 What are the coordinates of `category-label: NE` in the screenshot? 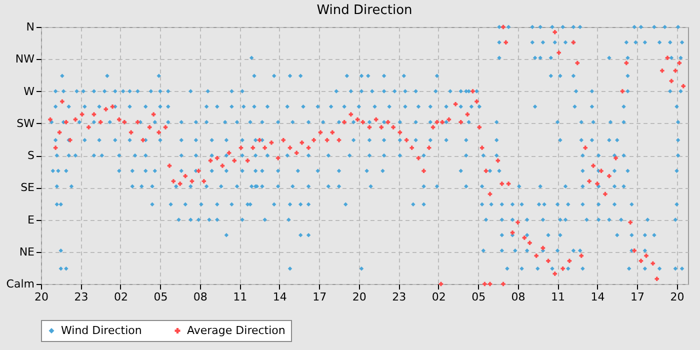 It's located at (26, 251).